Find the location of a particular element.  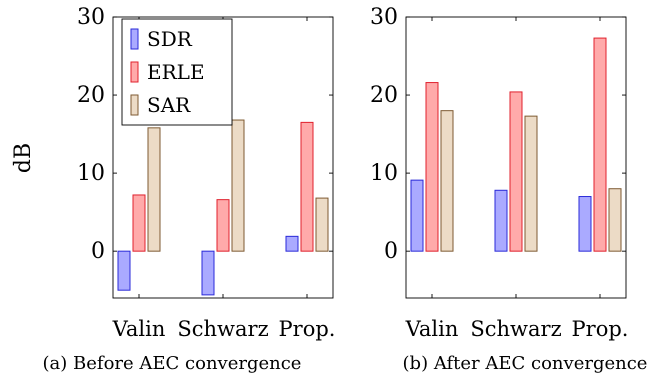

panel-caption: (a) Before AEC convergence is located at coordinates (172, 363).